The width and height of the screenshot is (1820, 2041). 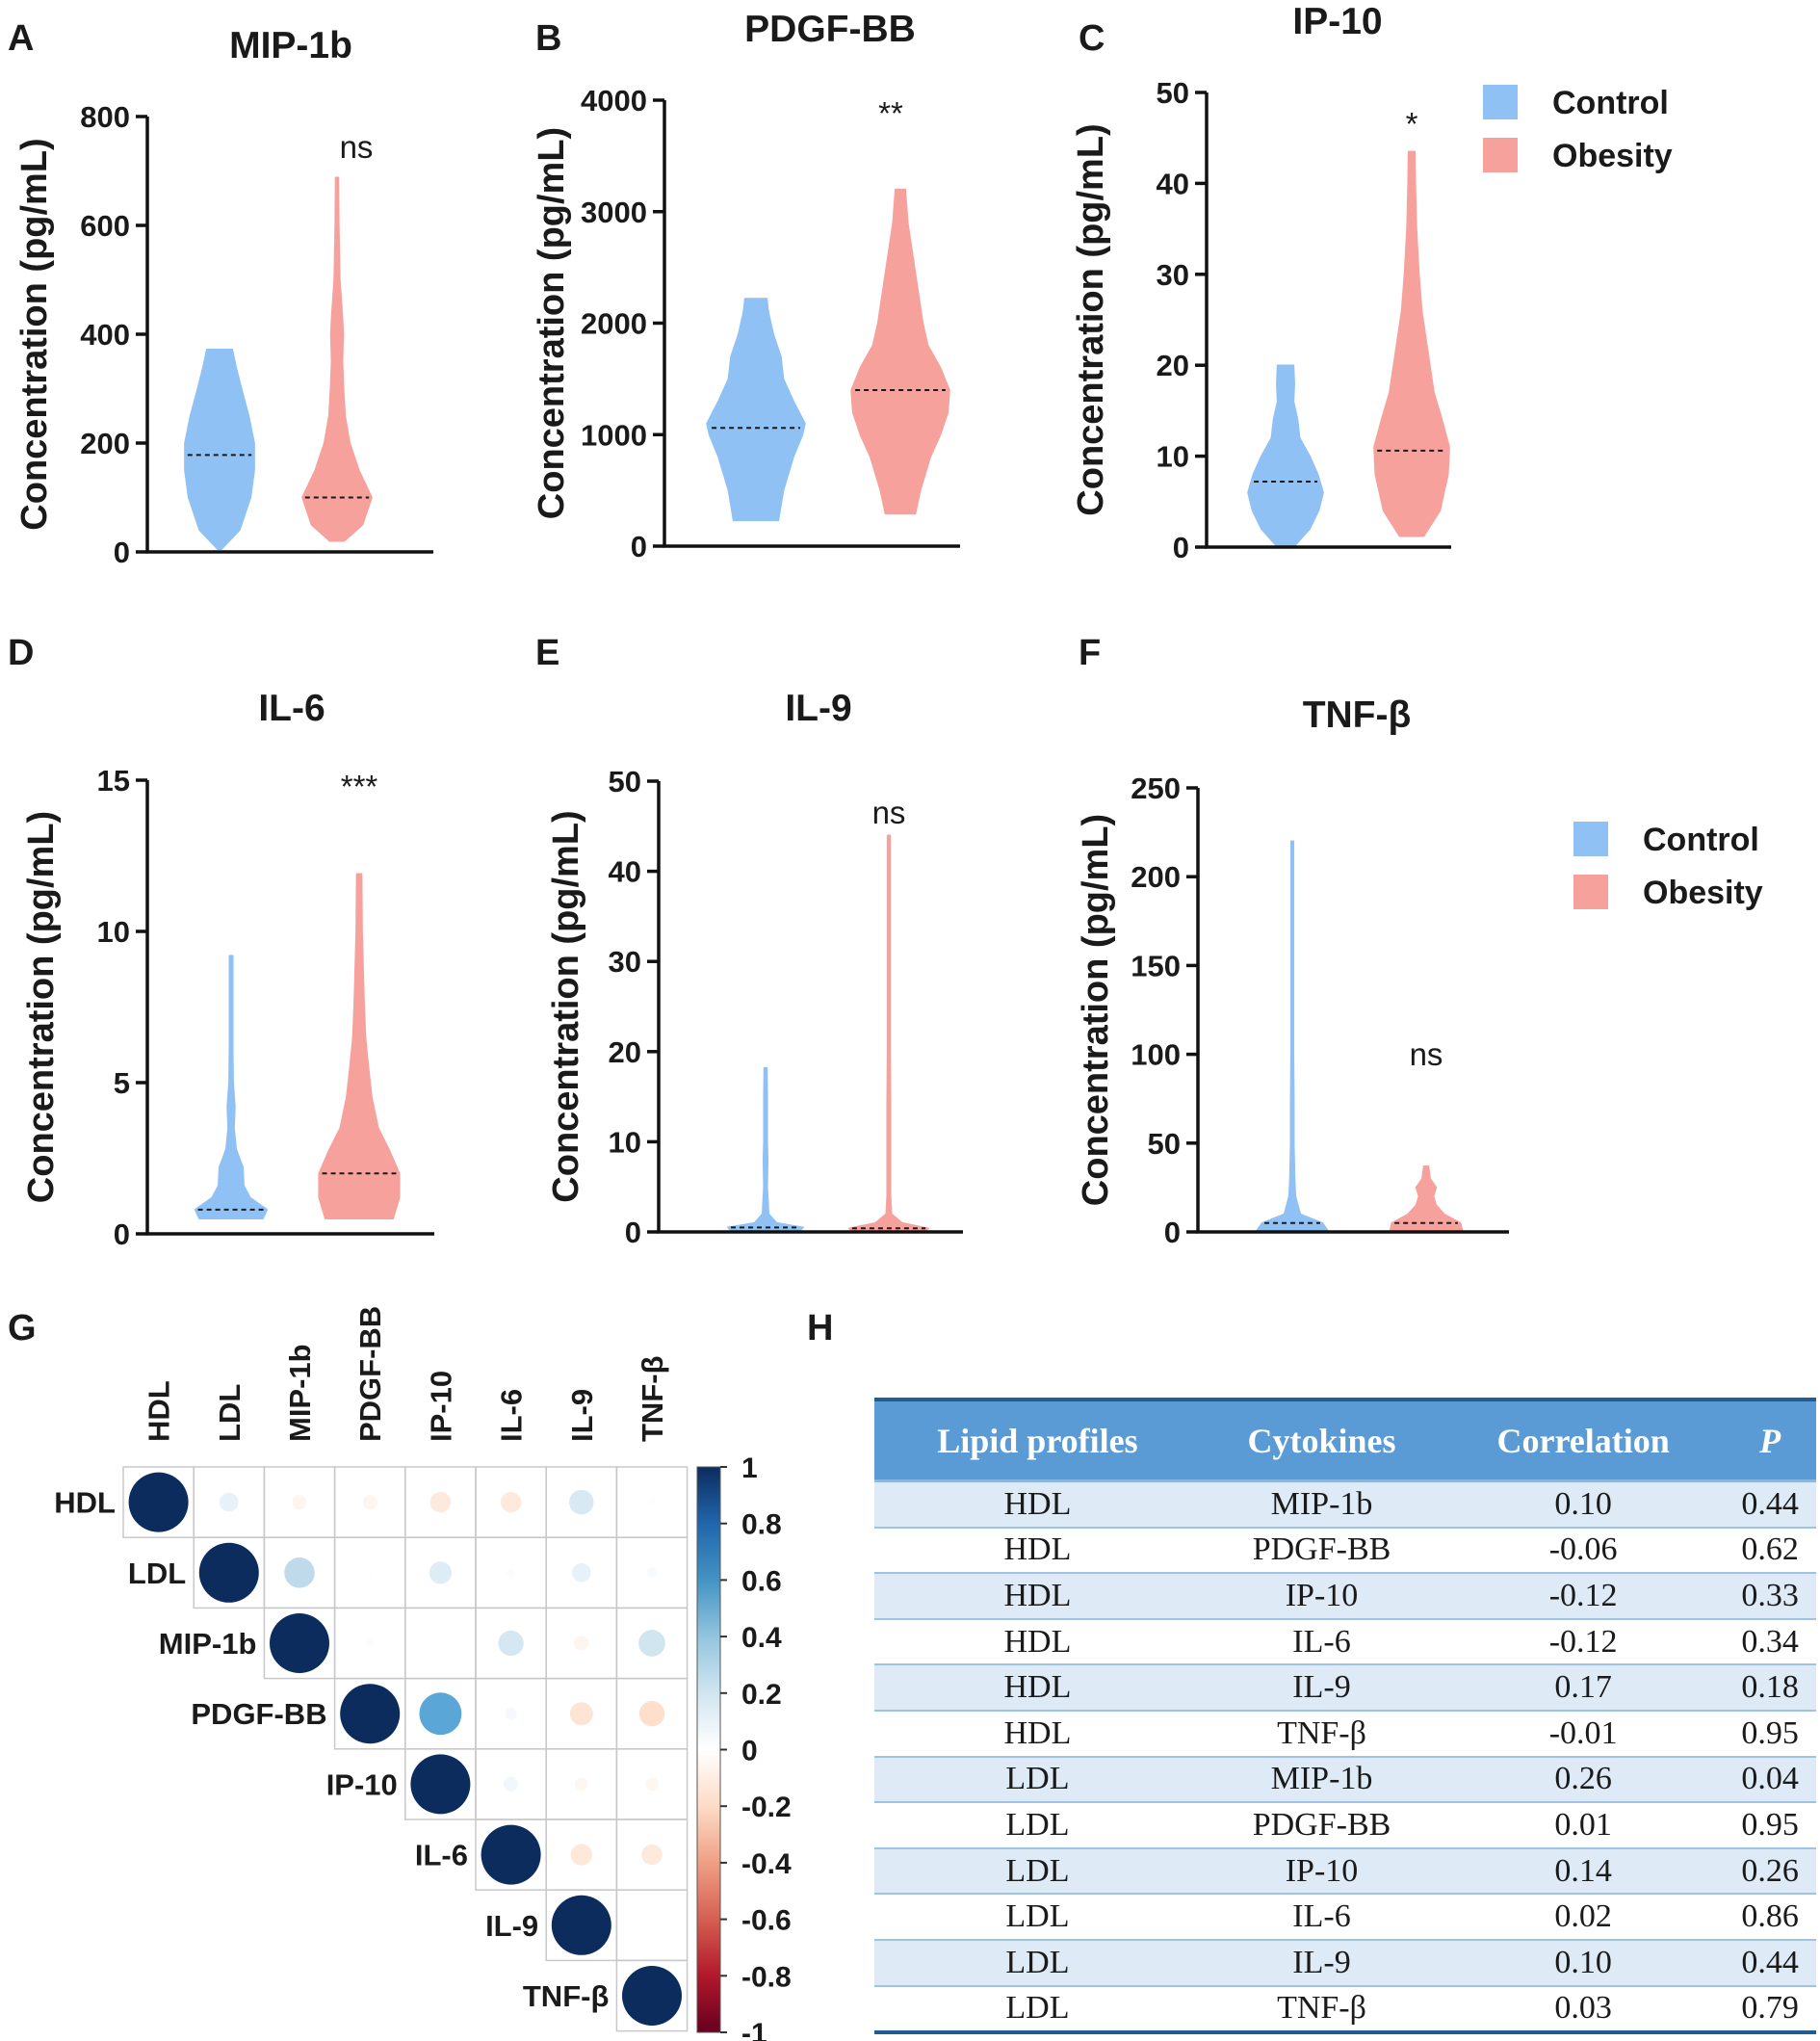 What do you see at coordinates (614, 435) in the screenshot?
I see `y-tick-label: 1000` at bounding box center [614, 435].